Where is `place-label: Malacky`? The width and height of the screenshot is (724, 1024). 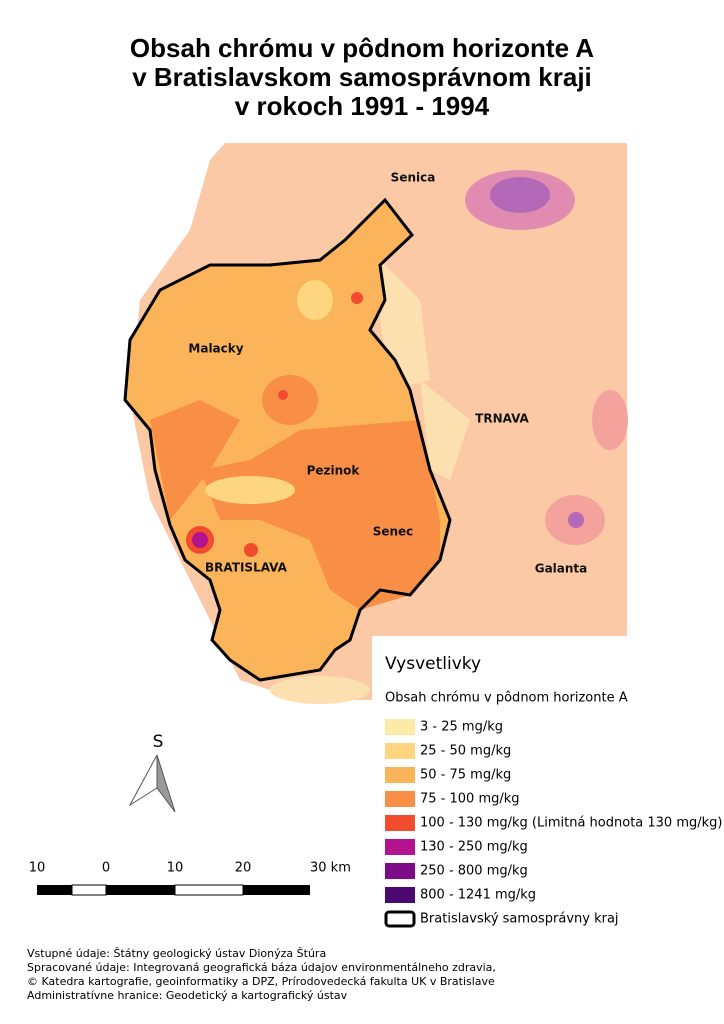 place-label: Malacky is located at coordinates (215, 349).